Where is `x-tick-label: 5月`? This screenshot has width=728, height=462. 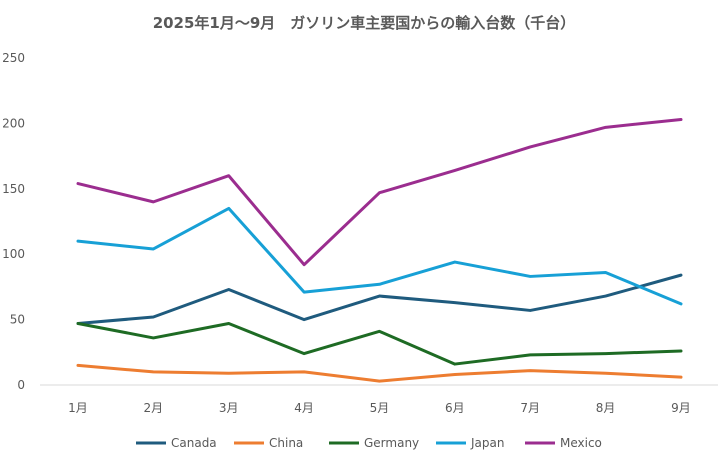
x-tick-label: 5月 is located at coordinates (380, 408).